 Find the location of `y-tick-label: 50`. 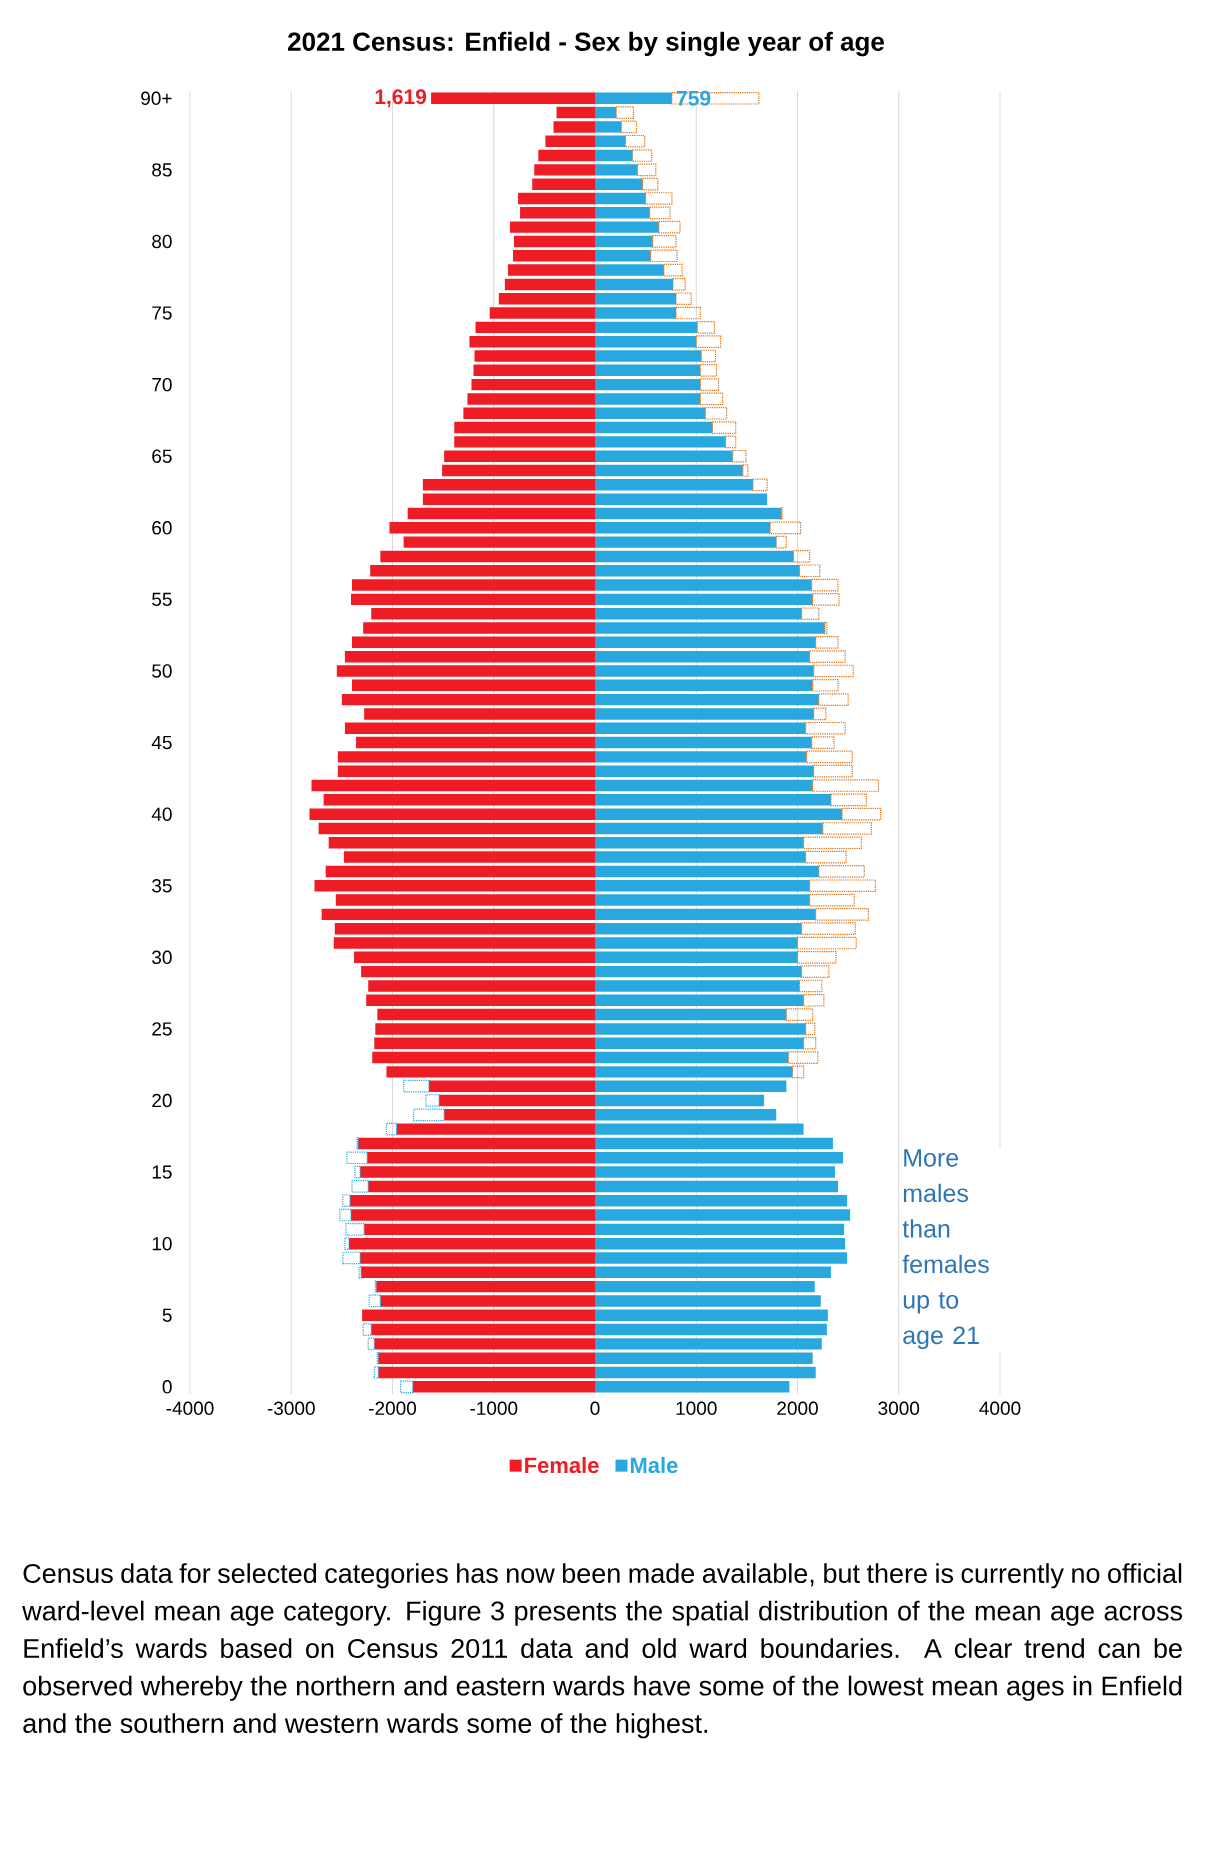

y-tick-label: 50 is located at coordinates (162, 671).